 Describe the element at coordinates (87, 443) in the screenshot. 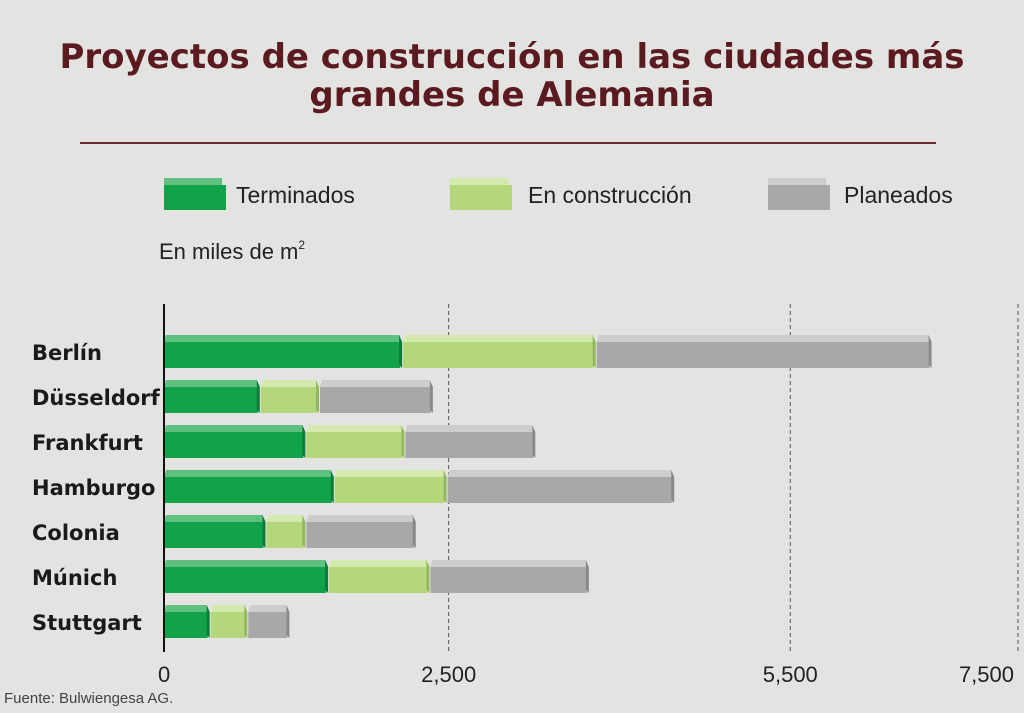

I see `category-label-2: Frankfurt` at that location.